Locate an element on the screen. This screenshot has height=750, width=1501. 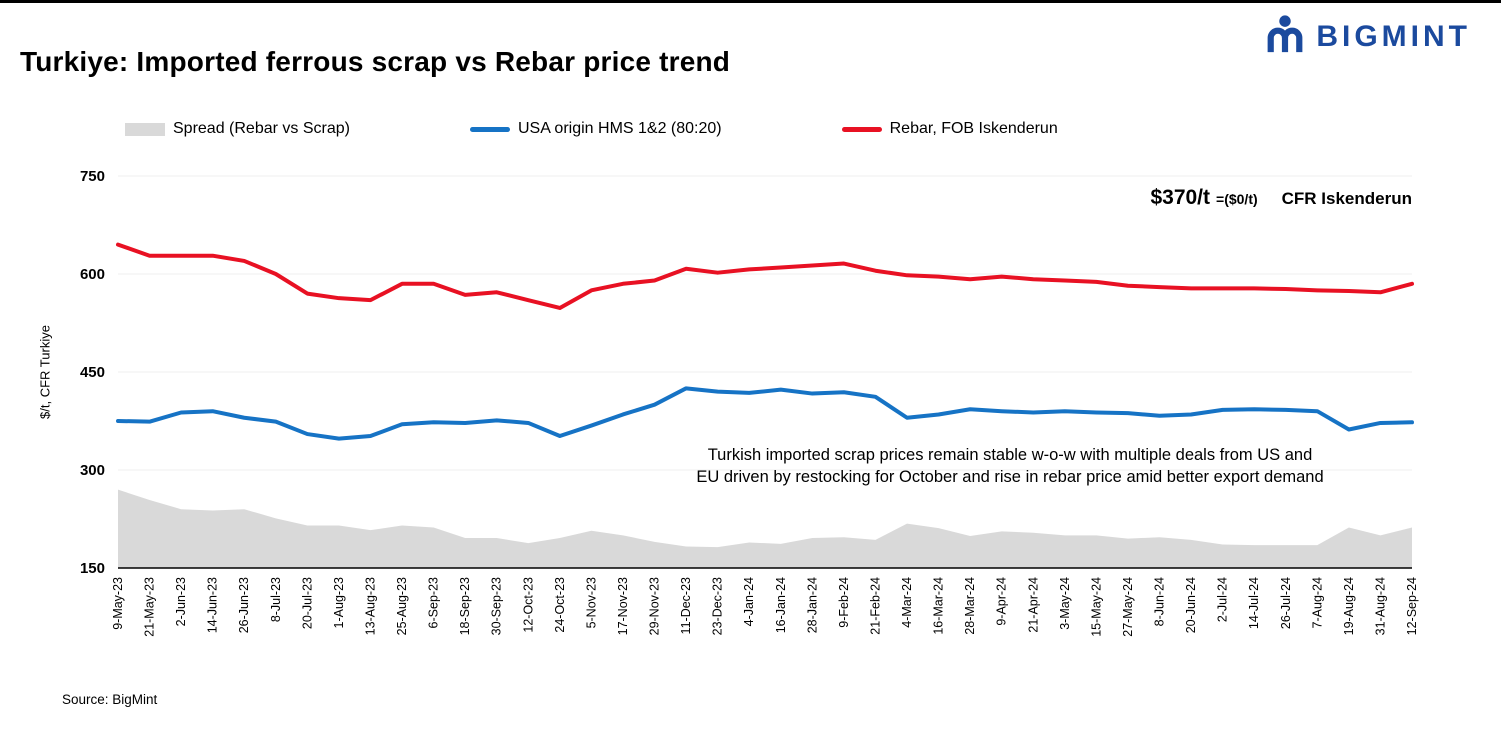
svg-text: 9-Apr-24 is located at coordinates (1002, 601).